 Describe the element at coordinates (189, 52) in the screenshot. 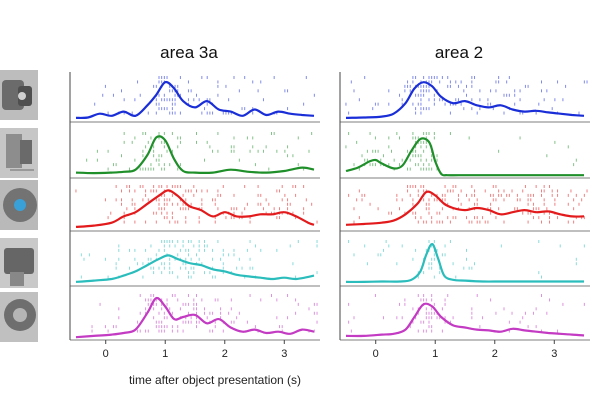

I see `column-title: area 3a` at that location.